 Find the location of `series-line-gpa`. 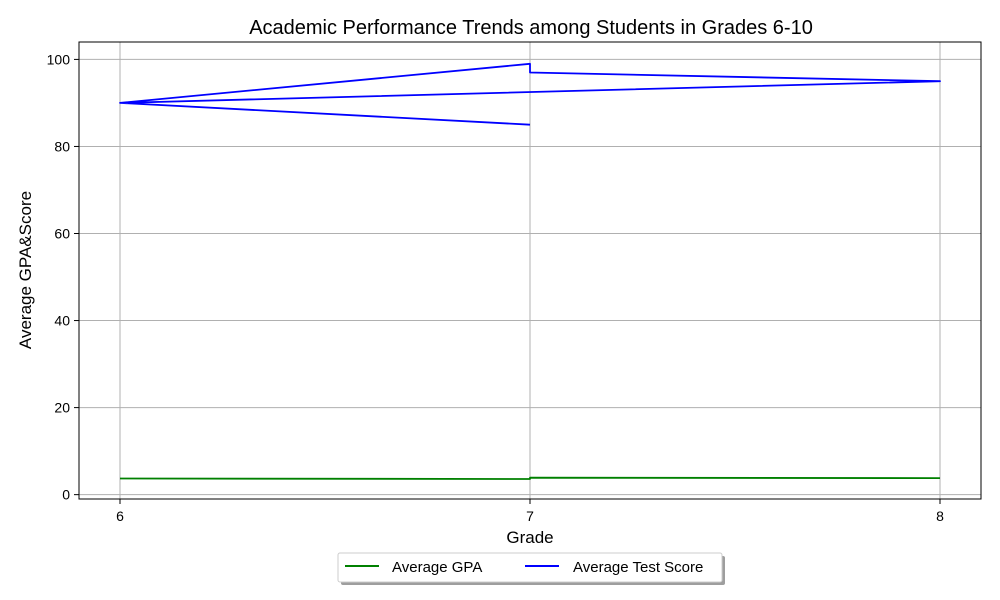

series-line-gpa is located at coordinates (530, 478).